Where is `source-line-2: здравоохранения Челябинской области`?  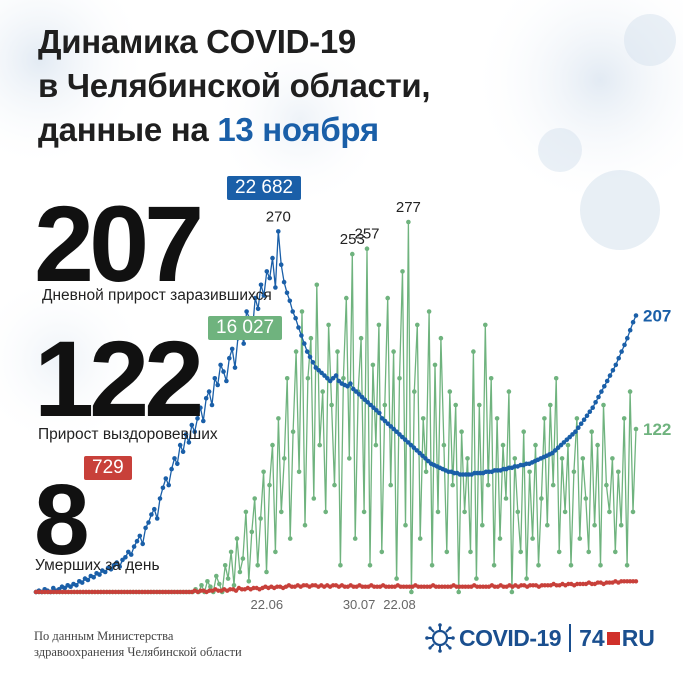
source-line-2: здравоохранения Челябинской области is located at coordinates (138, 652).